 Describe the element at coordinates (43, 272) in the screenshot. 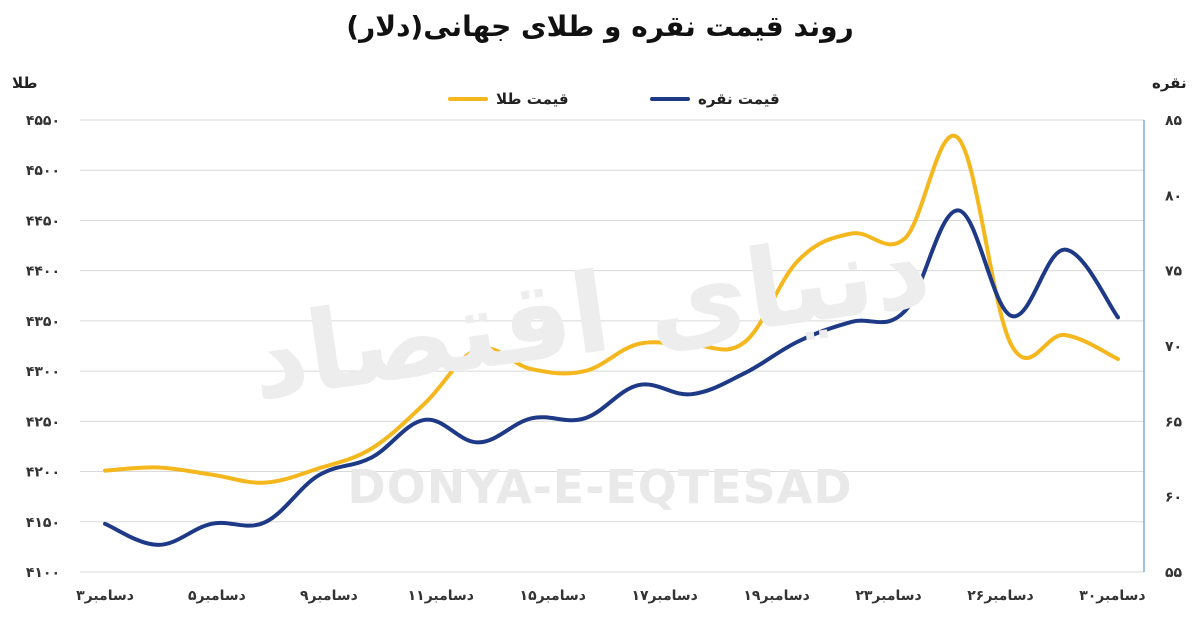

I see `left-tick-label: ۴۴۰۰` at that location.